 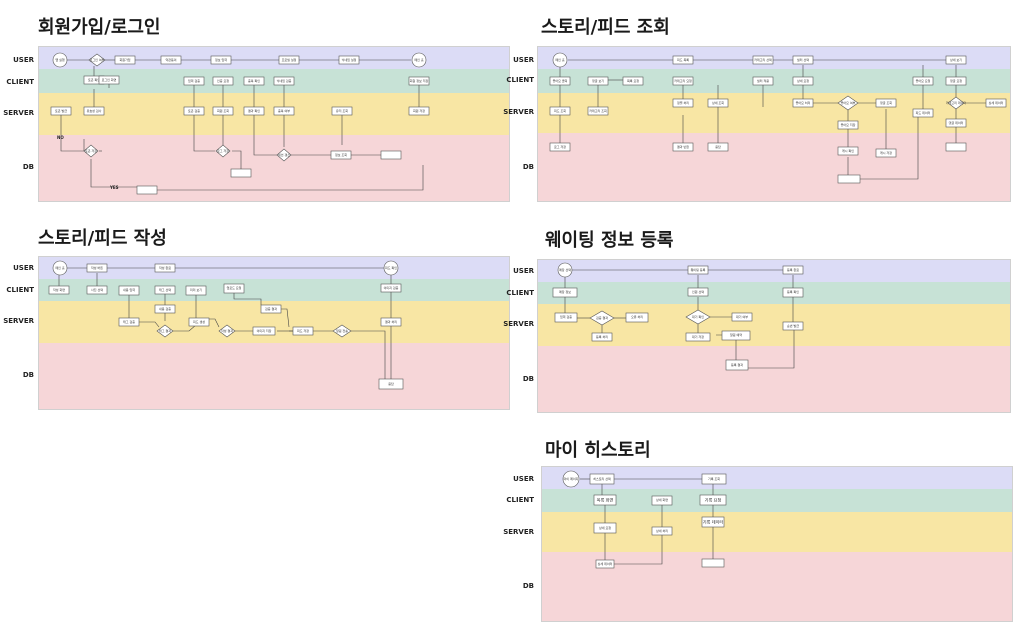 What do you see at coordinates (97, 59) in the screenshot?
I see `node-n2-label: 로그인 여부` at bounding box center [97, 59].